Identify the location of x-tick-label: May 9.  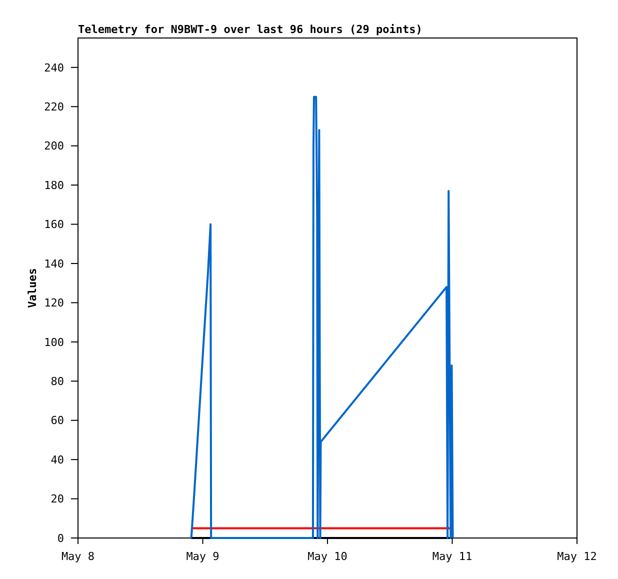
(203, 556).